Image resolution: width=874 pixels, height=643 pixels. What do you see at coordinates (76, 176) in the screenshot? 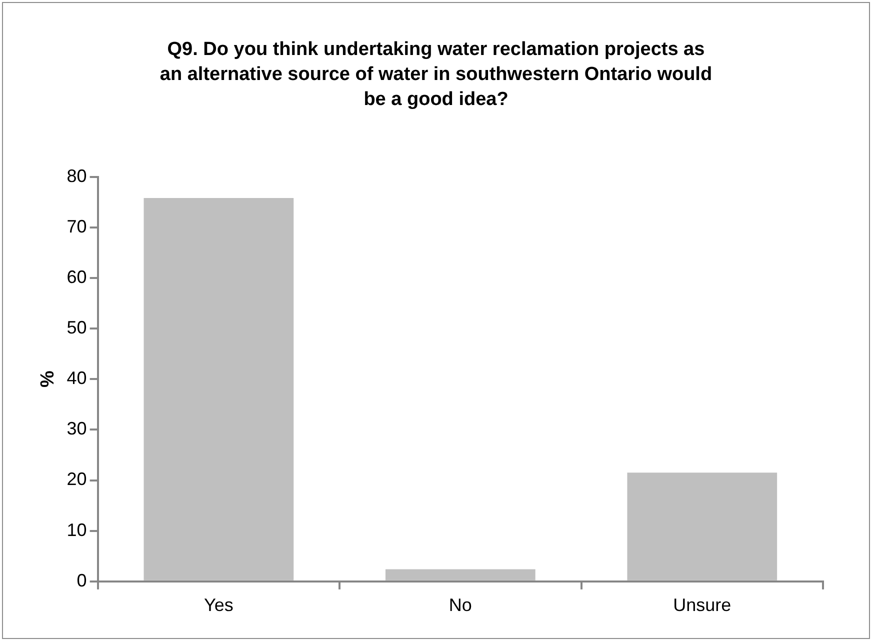
I see `y-tick-label: 80` at bounding box center [76, 176].